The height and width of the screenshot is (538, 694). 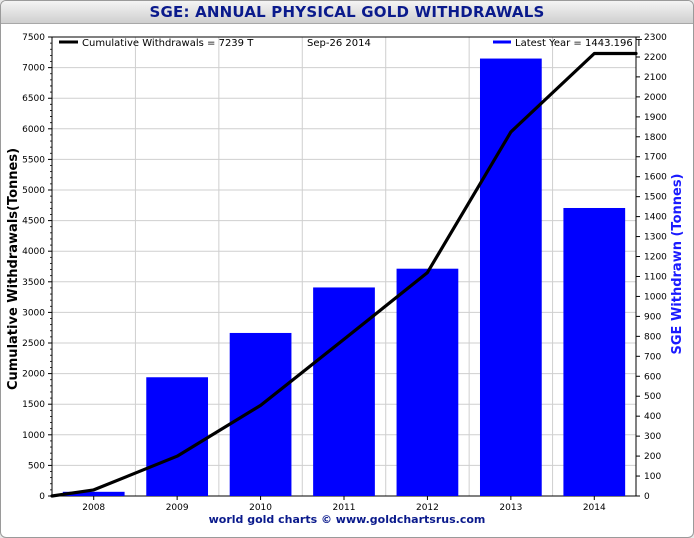 I want to click on left-tick-label: 4000, so click(x=33, y=252).